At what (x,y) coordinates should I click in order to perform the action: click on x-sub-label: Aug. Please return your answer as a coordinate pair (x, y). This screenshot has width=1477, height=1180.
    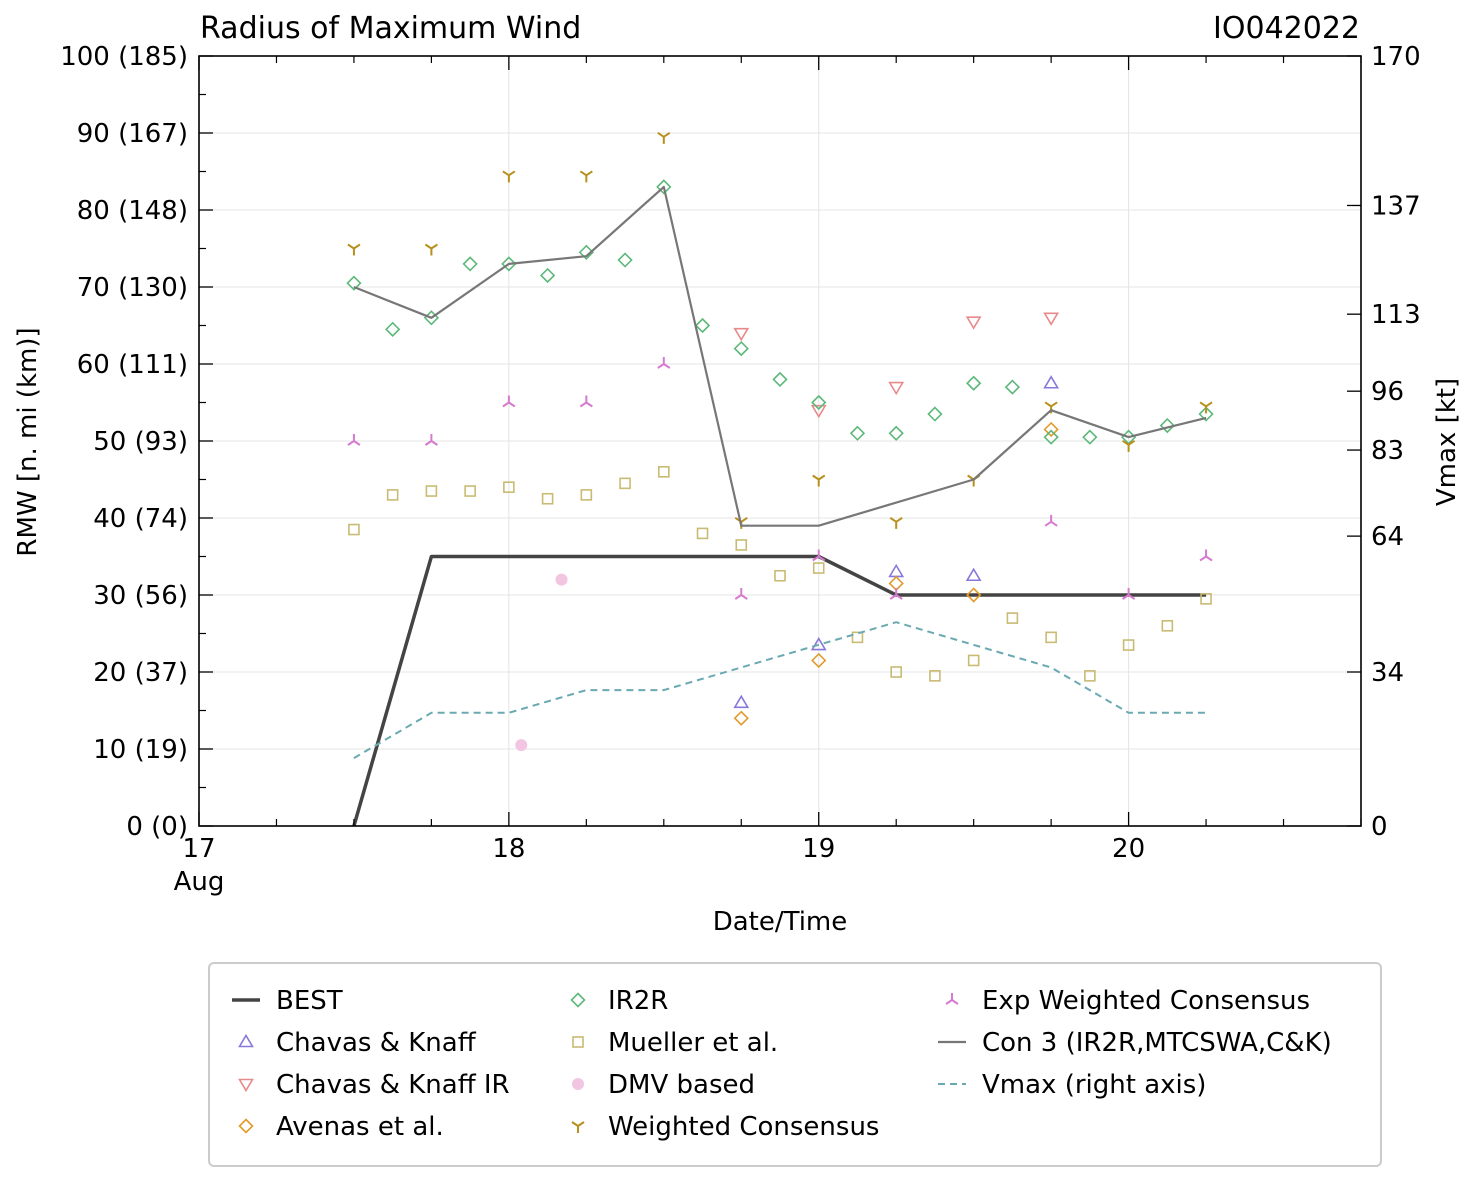
    Looking at the image, I should click on (199, 882).